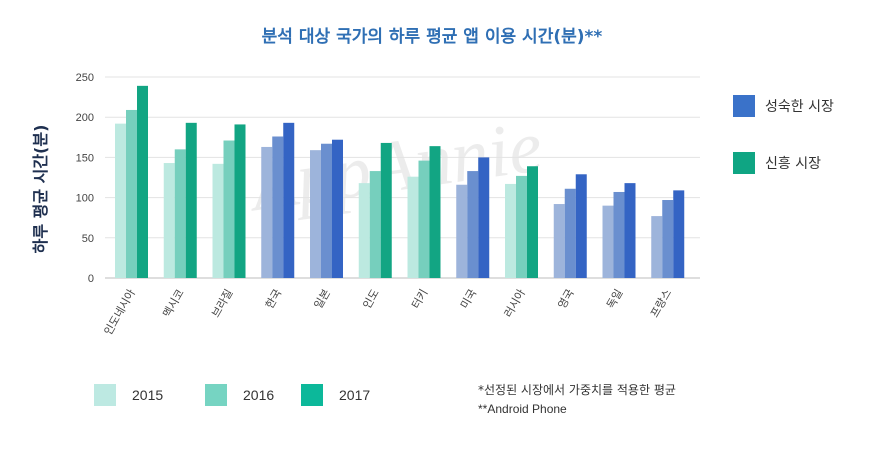  Describe the element at coordinates (679, 234) in the screenshot. I see `bar-프랑스-2017` at that location.